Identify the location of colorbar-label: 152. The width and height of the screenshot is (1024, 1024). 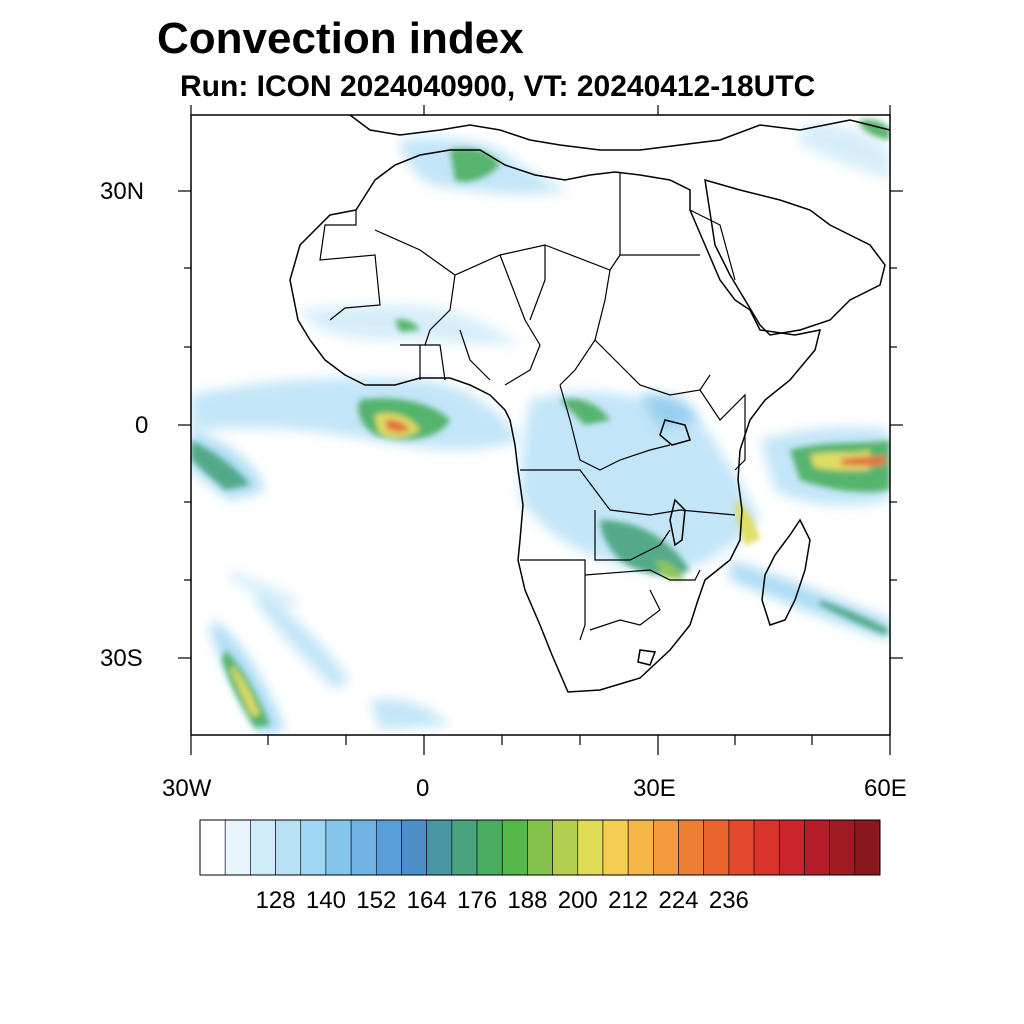
(376, 900).